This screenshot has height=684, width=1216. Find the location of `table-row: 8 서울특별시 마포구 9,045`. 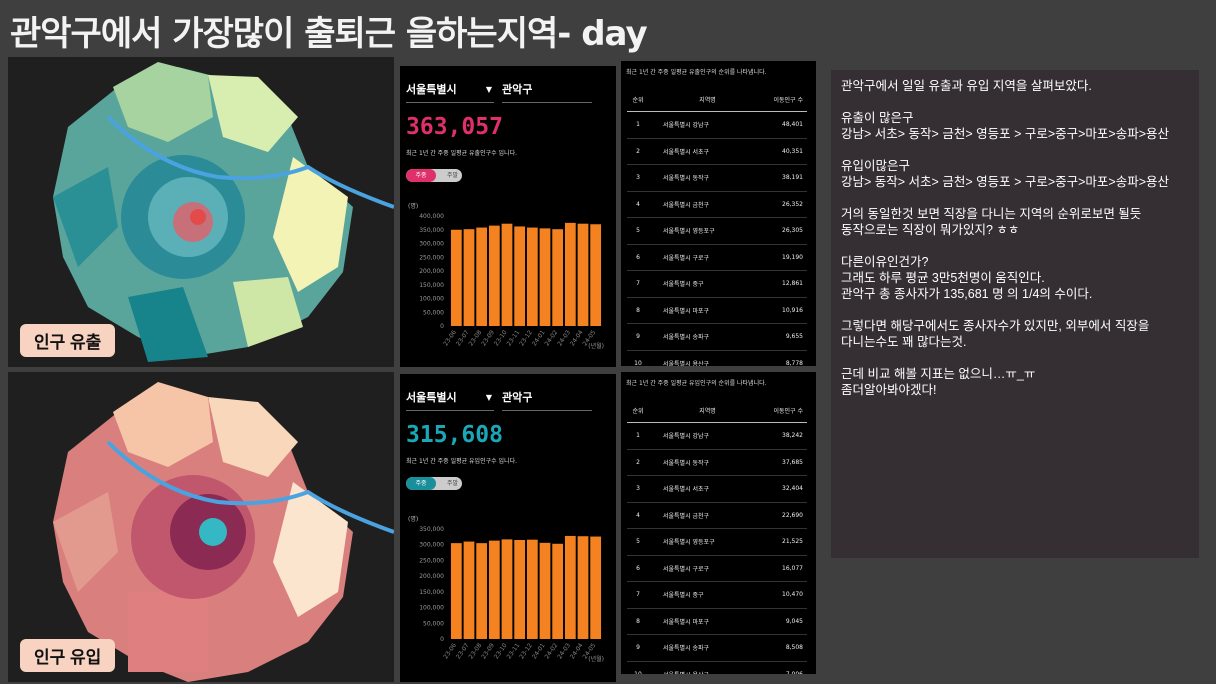

table-row: 8 서울특별시 마포구 9,045 is located at coordinates (717, 621).